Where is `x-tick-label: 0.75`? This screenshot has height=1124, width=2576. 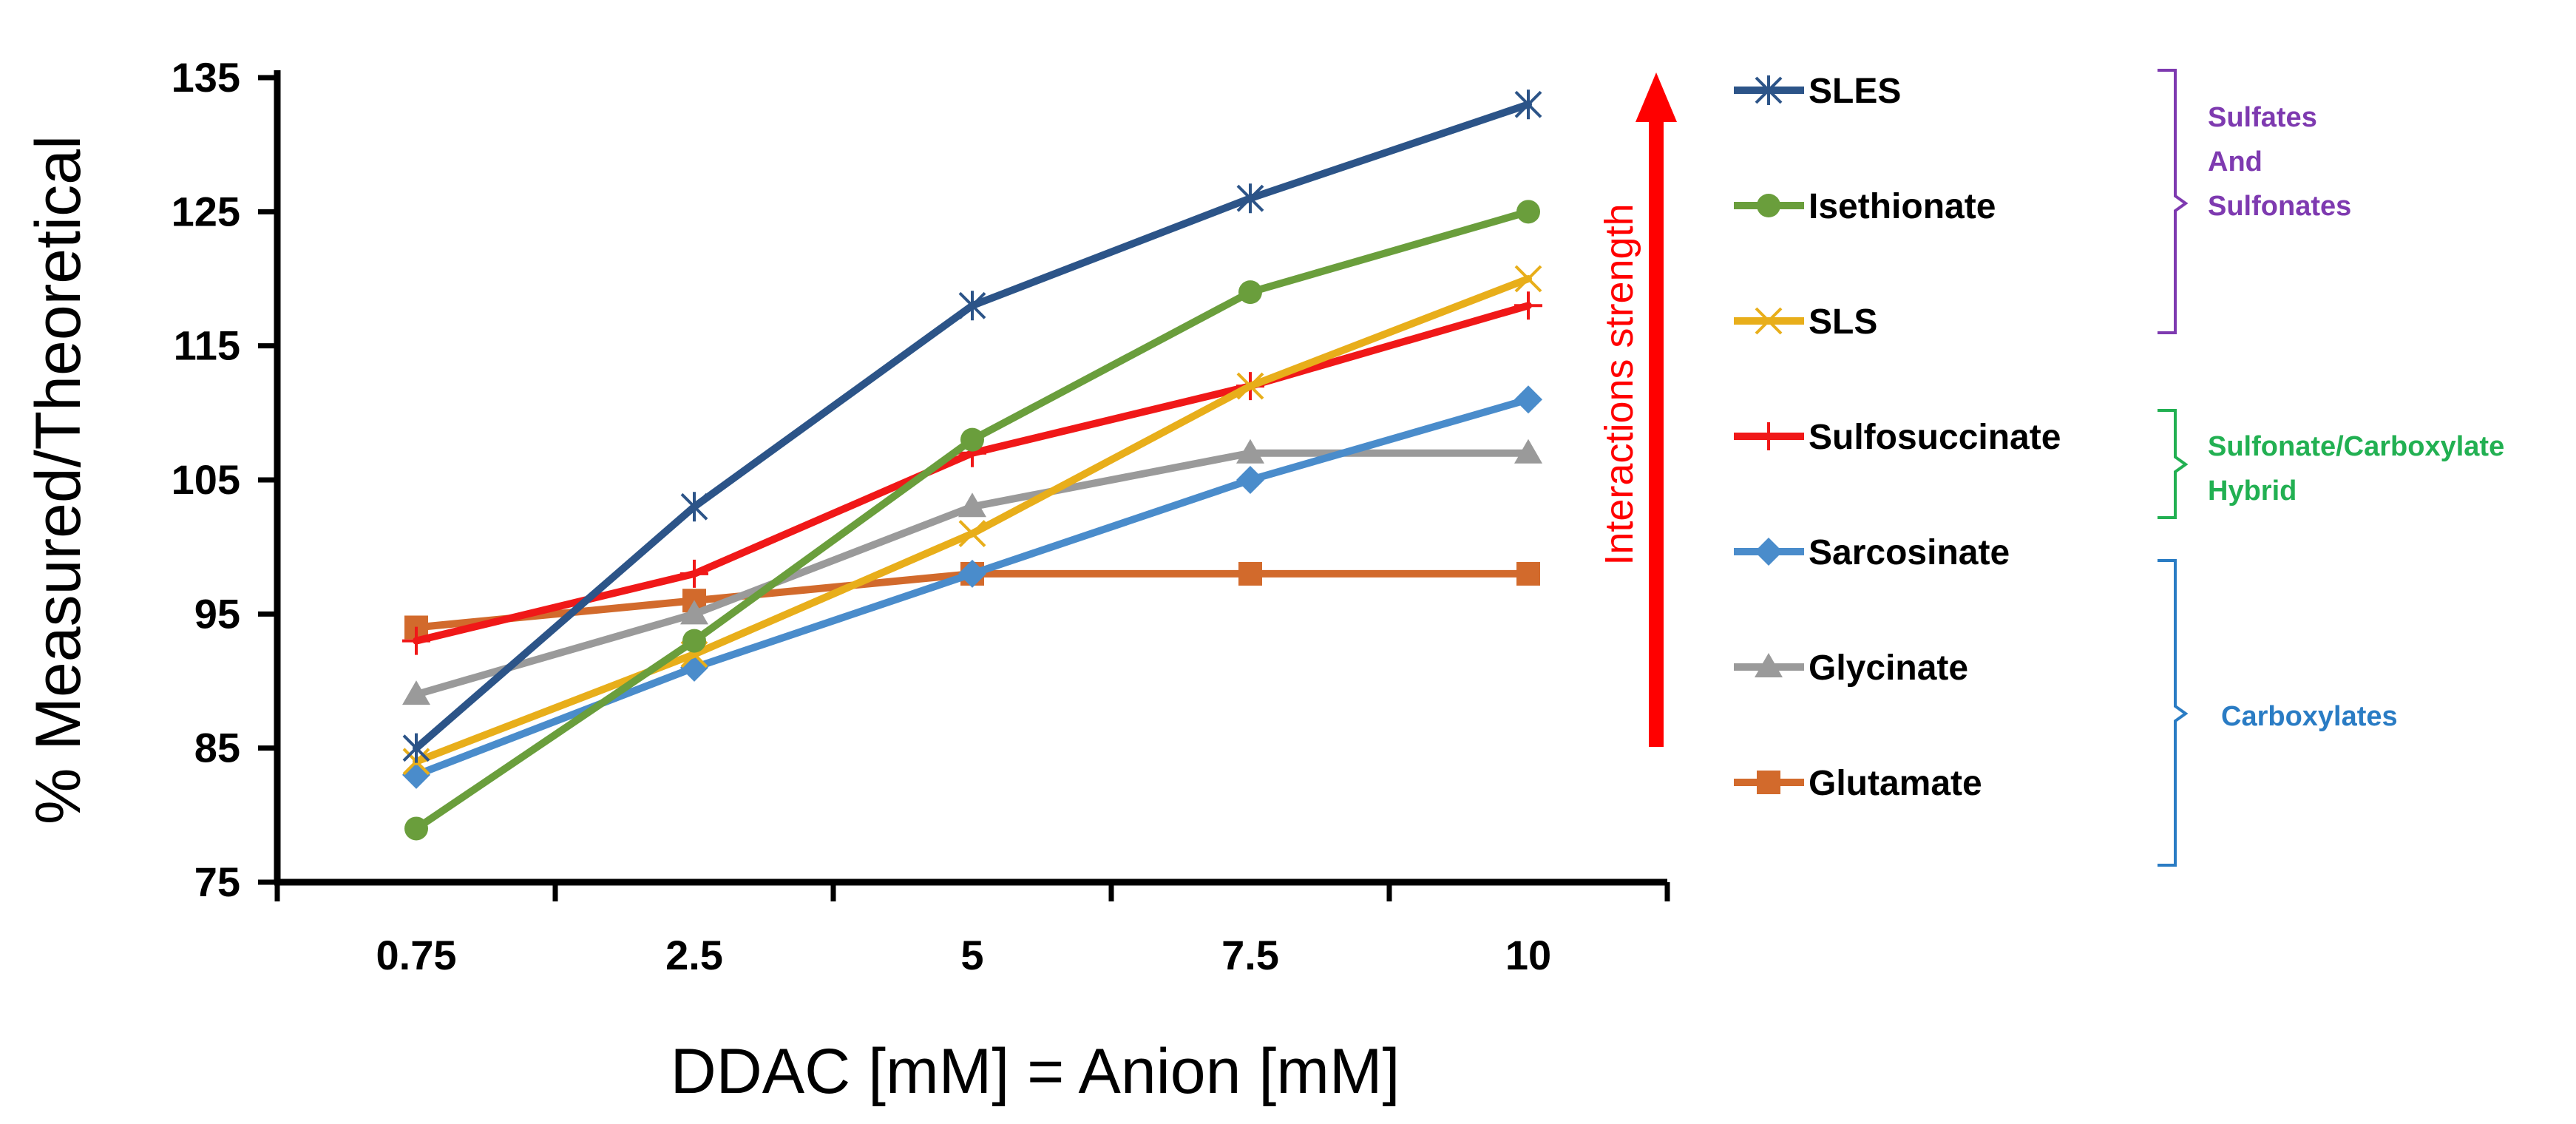 x-tick-label: 0.75 is located at coordinates (416, 955).